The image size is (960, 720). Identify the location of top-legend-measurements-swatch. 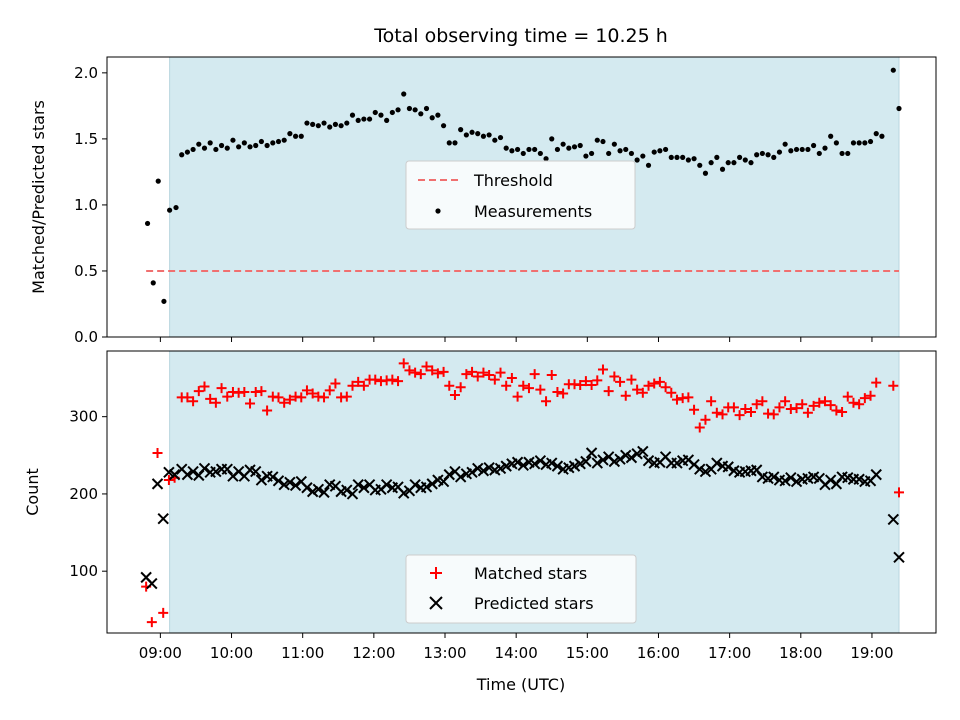
(438, 211).